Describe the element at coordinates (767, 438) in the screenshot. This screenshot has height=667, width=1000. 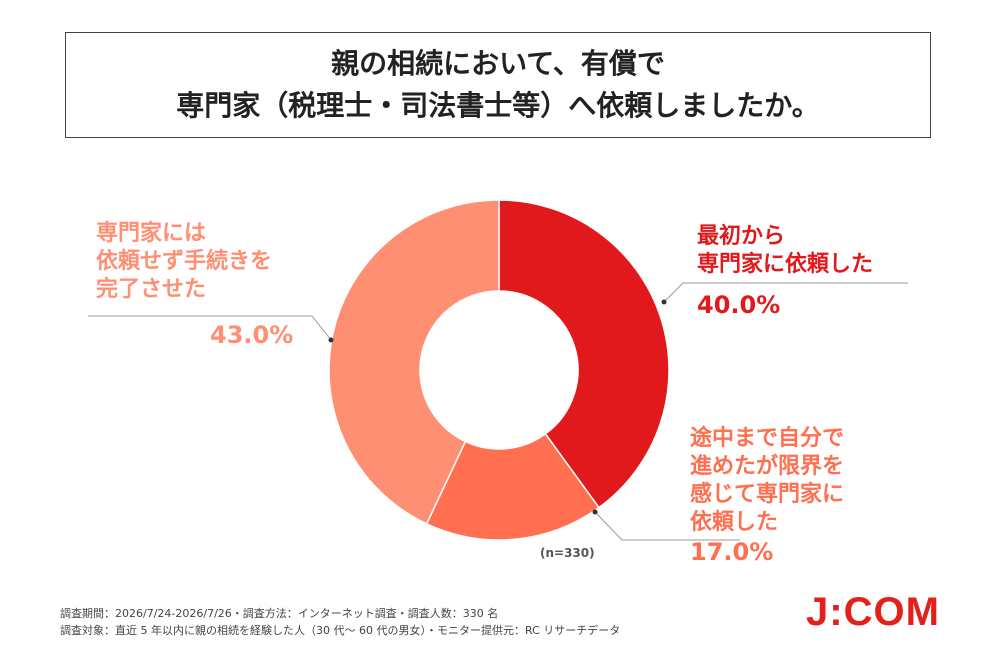
I see `slice-1-label-line-0: 途中まで自分で` at that location.